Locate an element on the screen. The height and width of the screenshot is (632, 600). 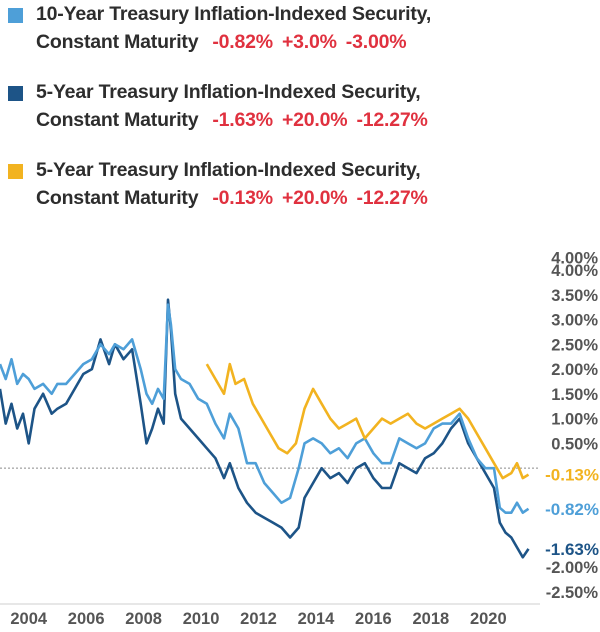
y-tick-label: -2.50% is located at coordinates (572, 593).